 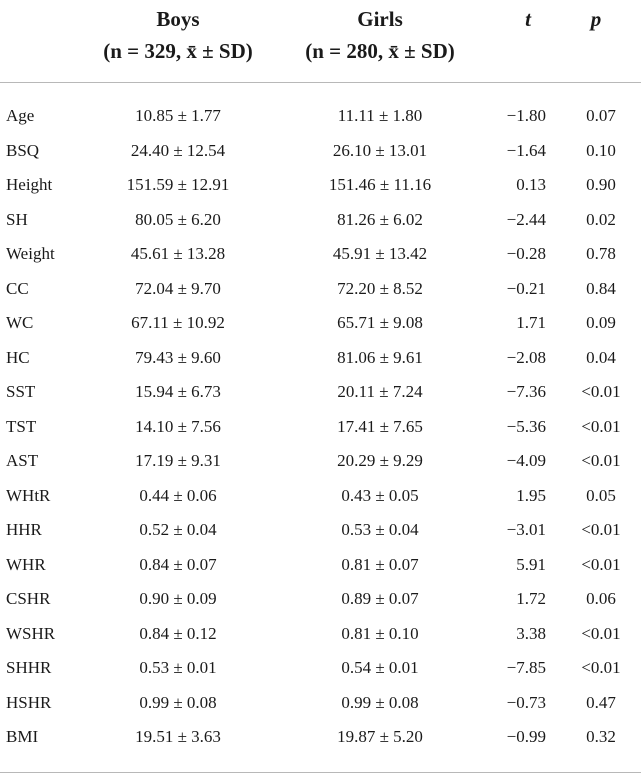 I want to click on table-row: CC 72.04 ± 9.70 72.20 ± 8.52 −0.21 0.84, so click(x=320, y=289).